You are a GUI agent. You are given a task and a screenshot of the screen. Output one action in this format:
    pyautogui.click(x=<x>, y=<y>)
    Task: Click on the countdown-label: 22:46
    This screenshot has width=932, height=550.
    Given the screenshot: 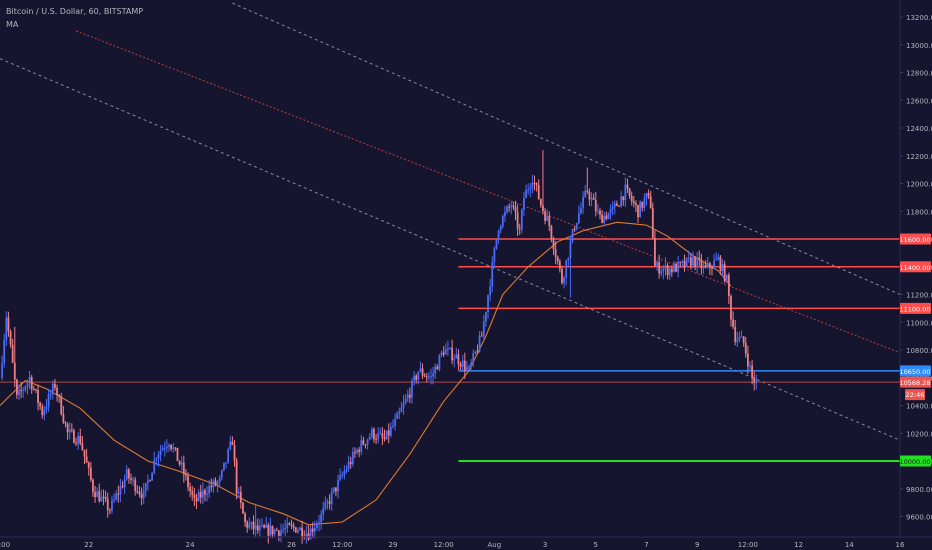 What is the action you would take?
    pyautogui.click(x=915, y=395)
    